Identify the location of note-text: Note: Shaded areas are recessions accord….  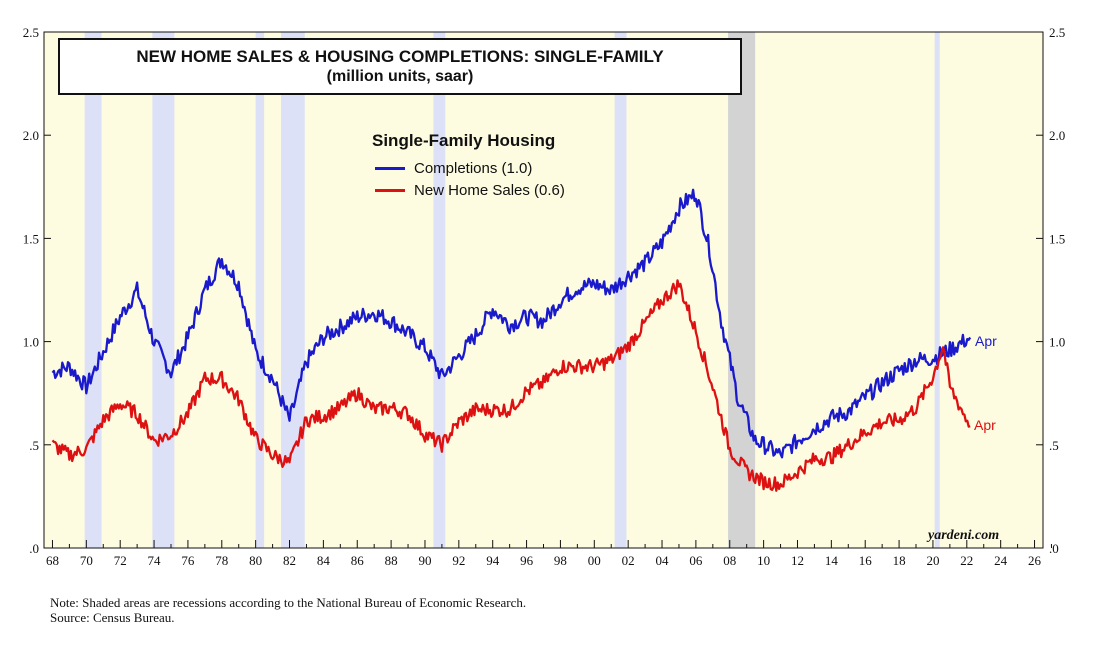
(288, 602).